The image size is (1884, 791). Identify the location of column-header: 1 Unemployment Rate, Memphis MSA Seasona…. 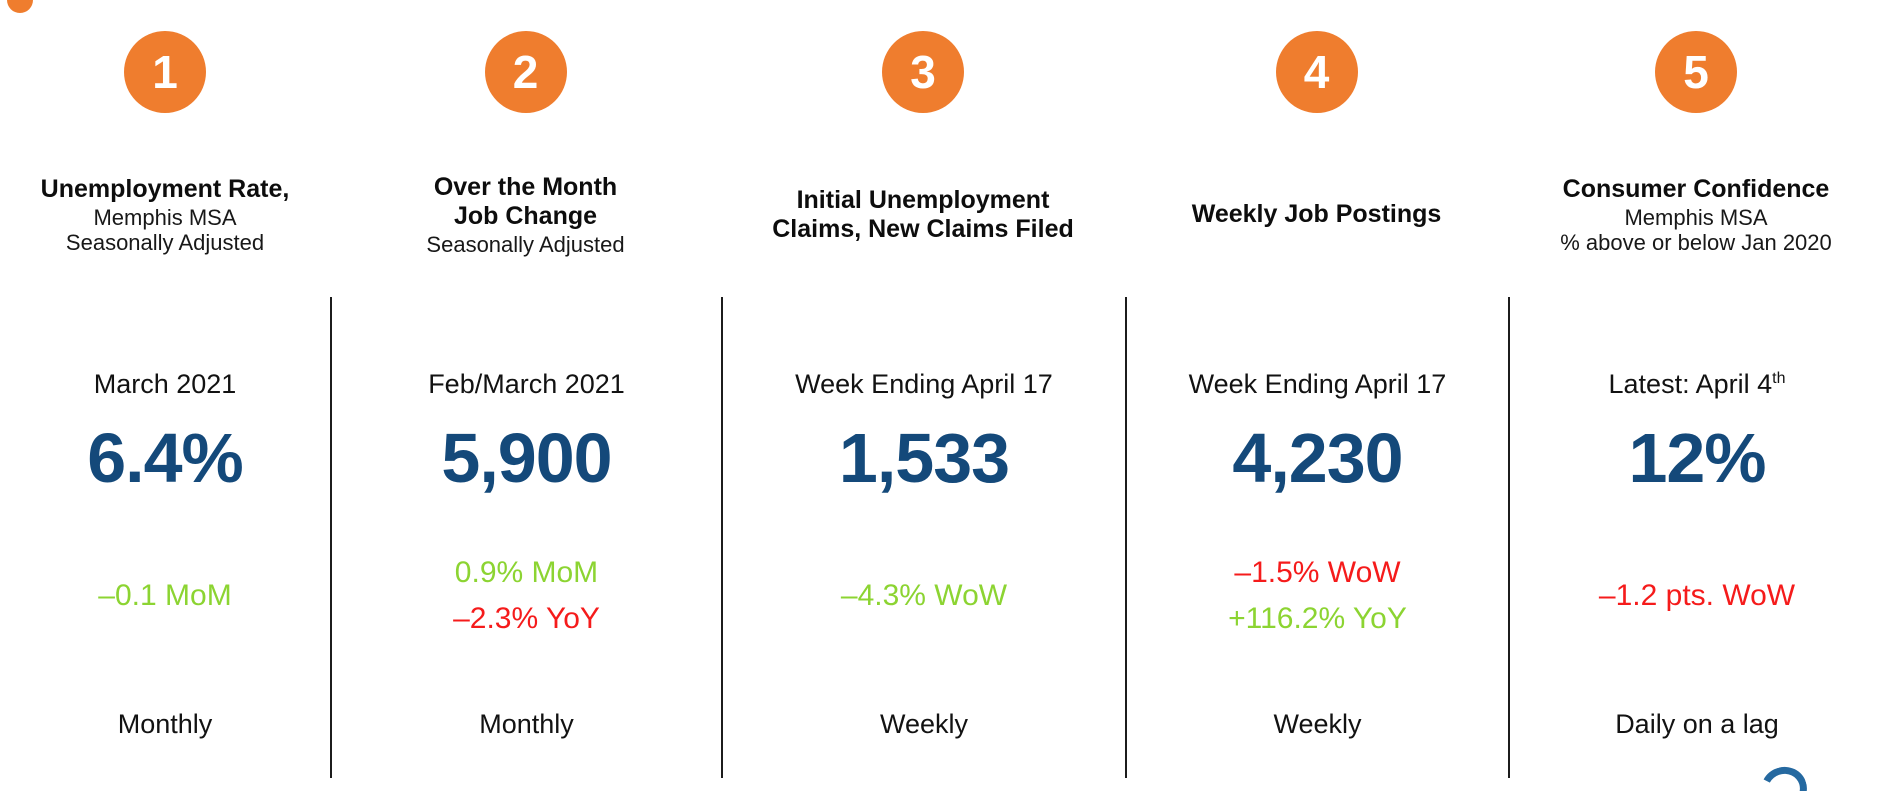
(165, 148).